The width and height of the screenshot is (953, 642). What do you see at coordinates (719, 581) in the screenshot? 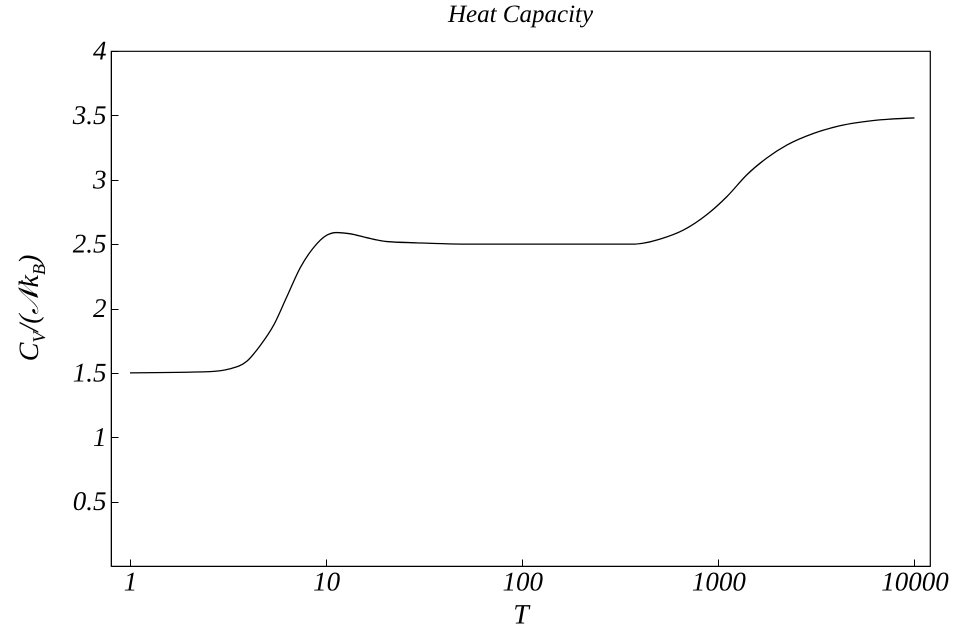
I see `x-tick-label: 1000` at bounding box center [719, 581].